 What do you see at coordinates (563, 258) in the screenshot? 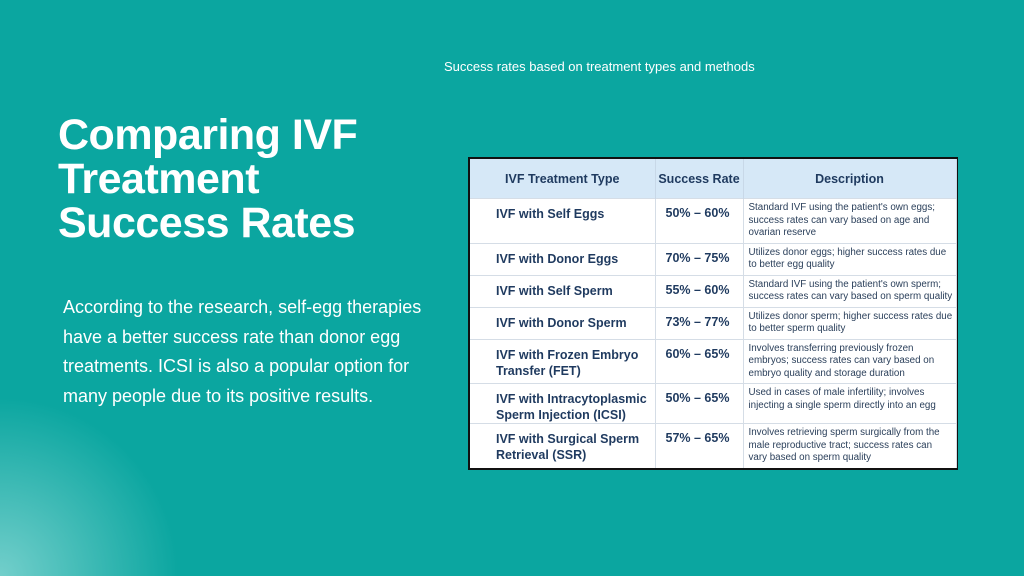
I see `treatment-type: IVF with Donor Eggs` at bounding box center [563, 258].